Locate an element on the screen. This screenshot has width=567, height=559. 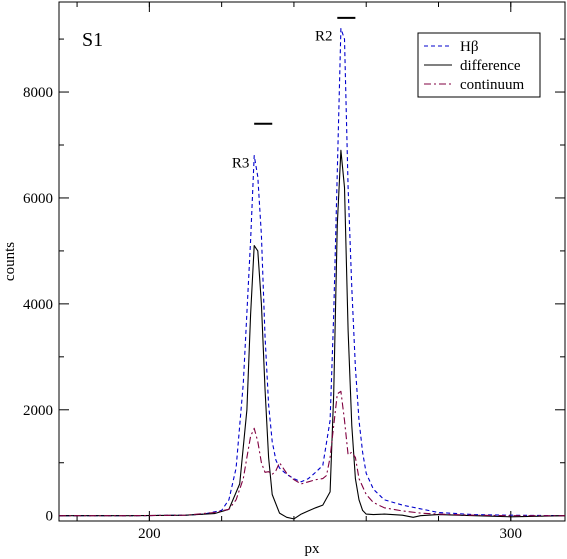
y-tick-label: 4000 is located at coordinates (38, 305).